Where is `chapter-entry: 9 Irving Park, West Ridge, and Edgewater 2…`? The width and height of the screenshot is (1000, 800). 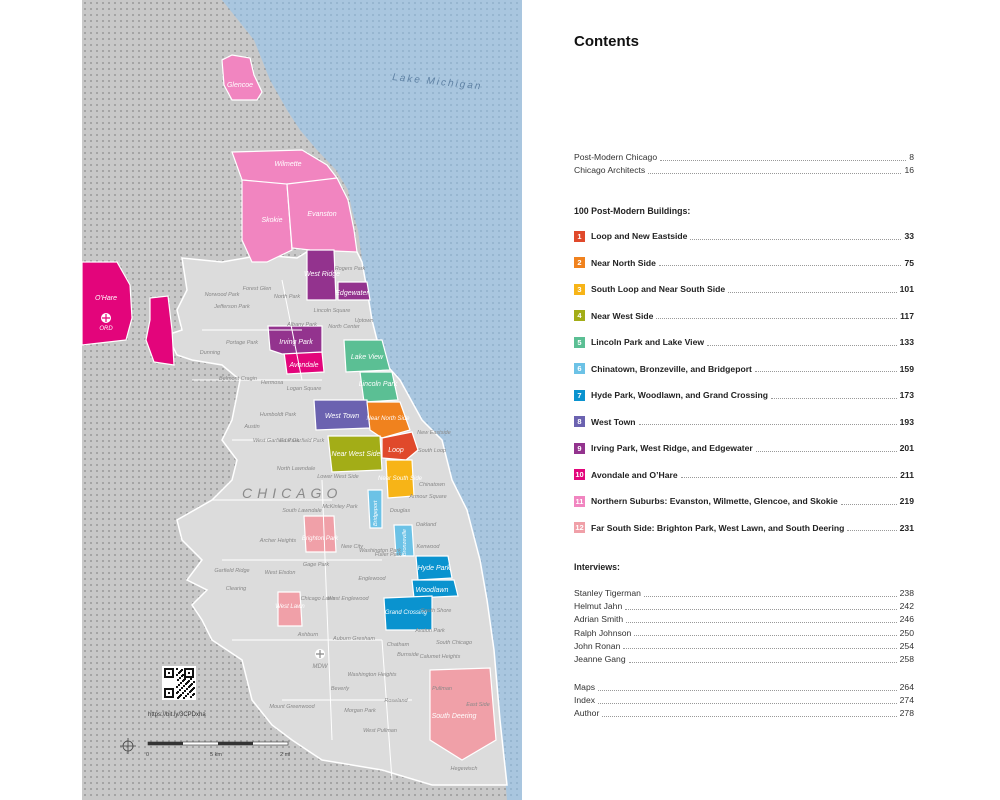 chapter-entry: 9 Irving Park, West Ridge, and Edgewater 2… is located at coordinates (744, 448).